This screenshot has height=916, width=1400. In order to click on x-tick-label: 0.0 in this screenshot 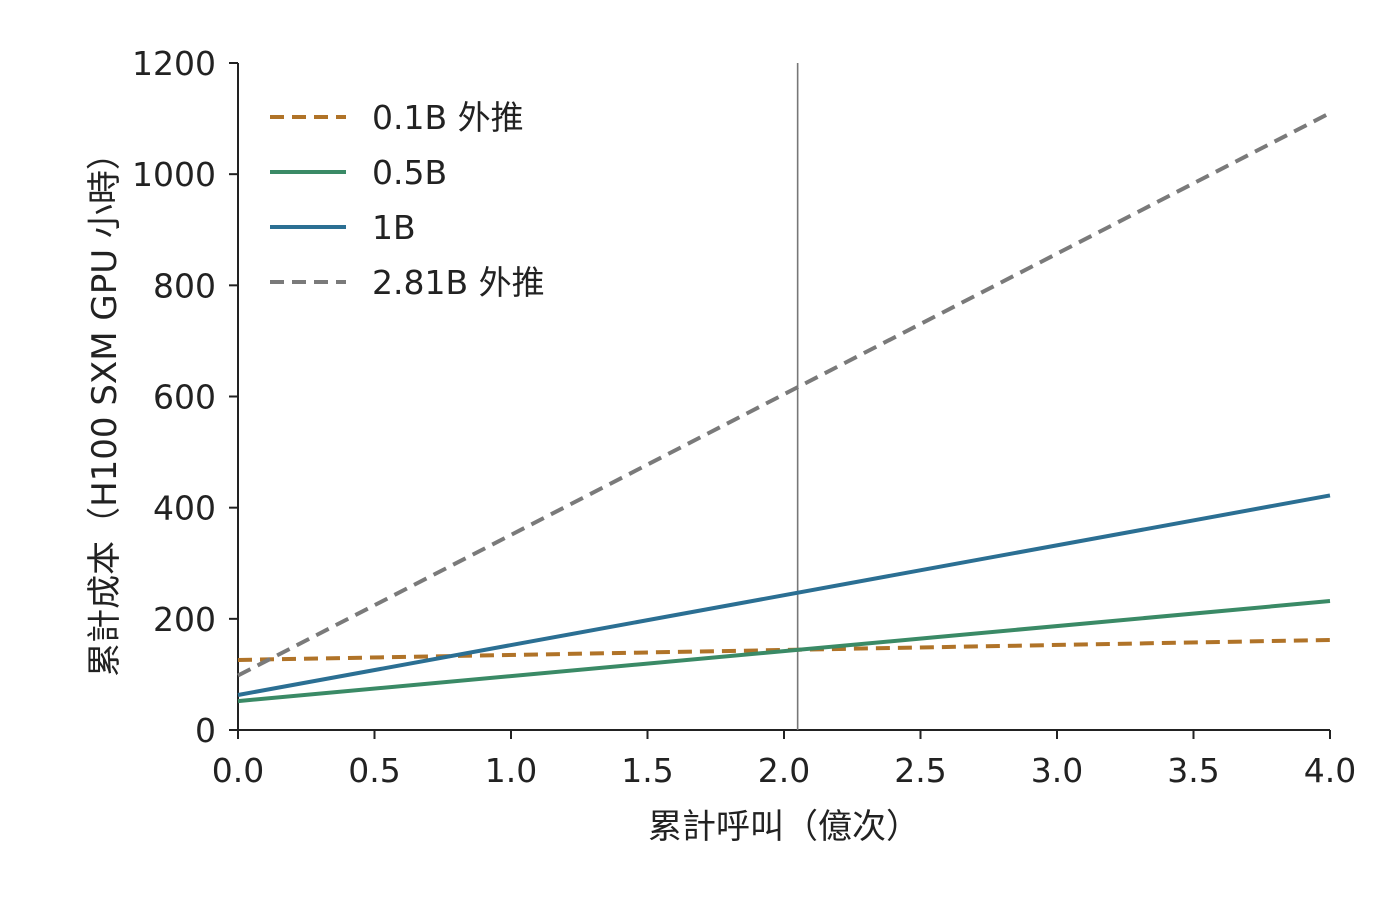, I will do `click(238, 770)`.